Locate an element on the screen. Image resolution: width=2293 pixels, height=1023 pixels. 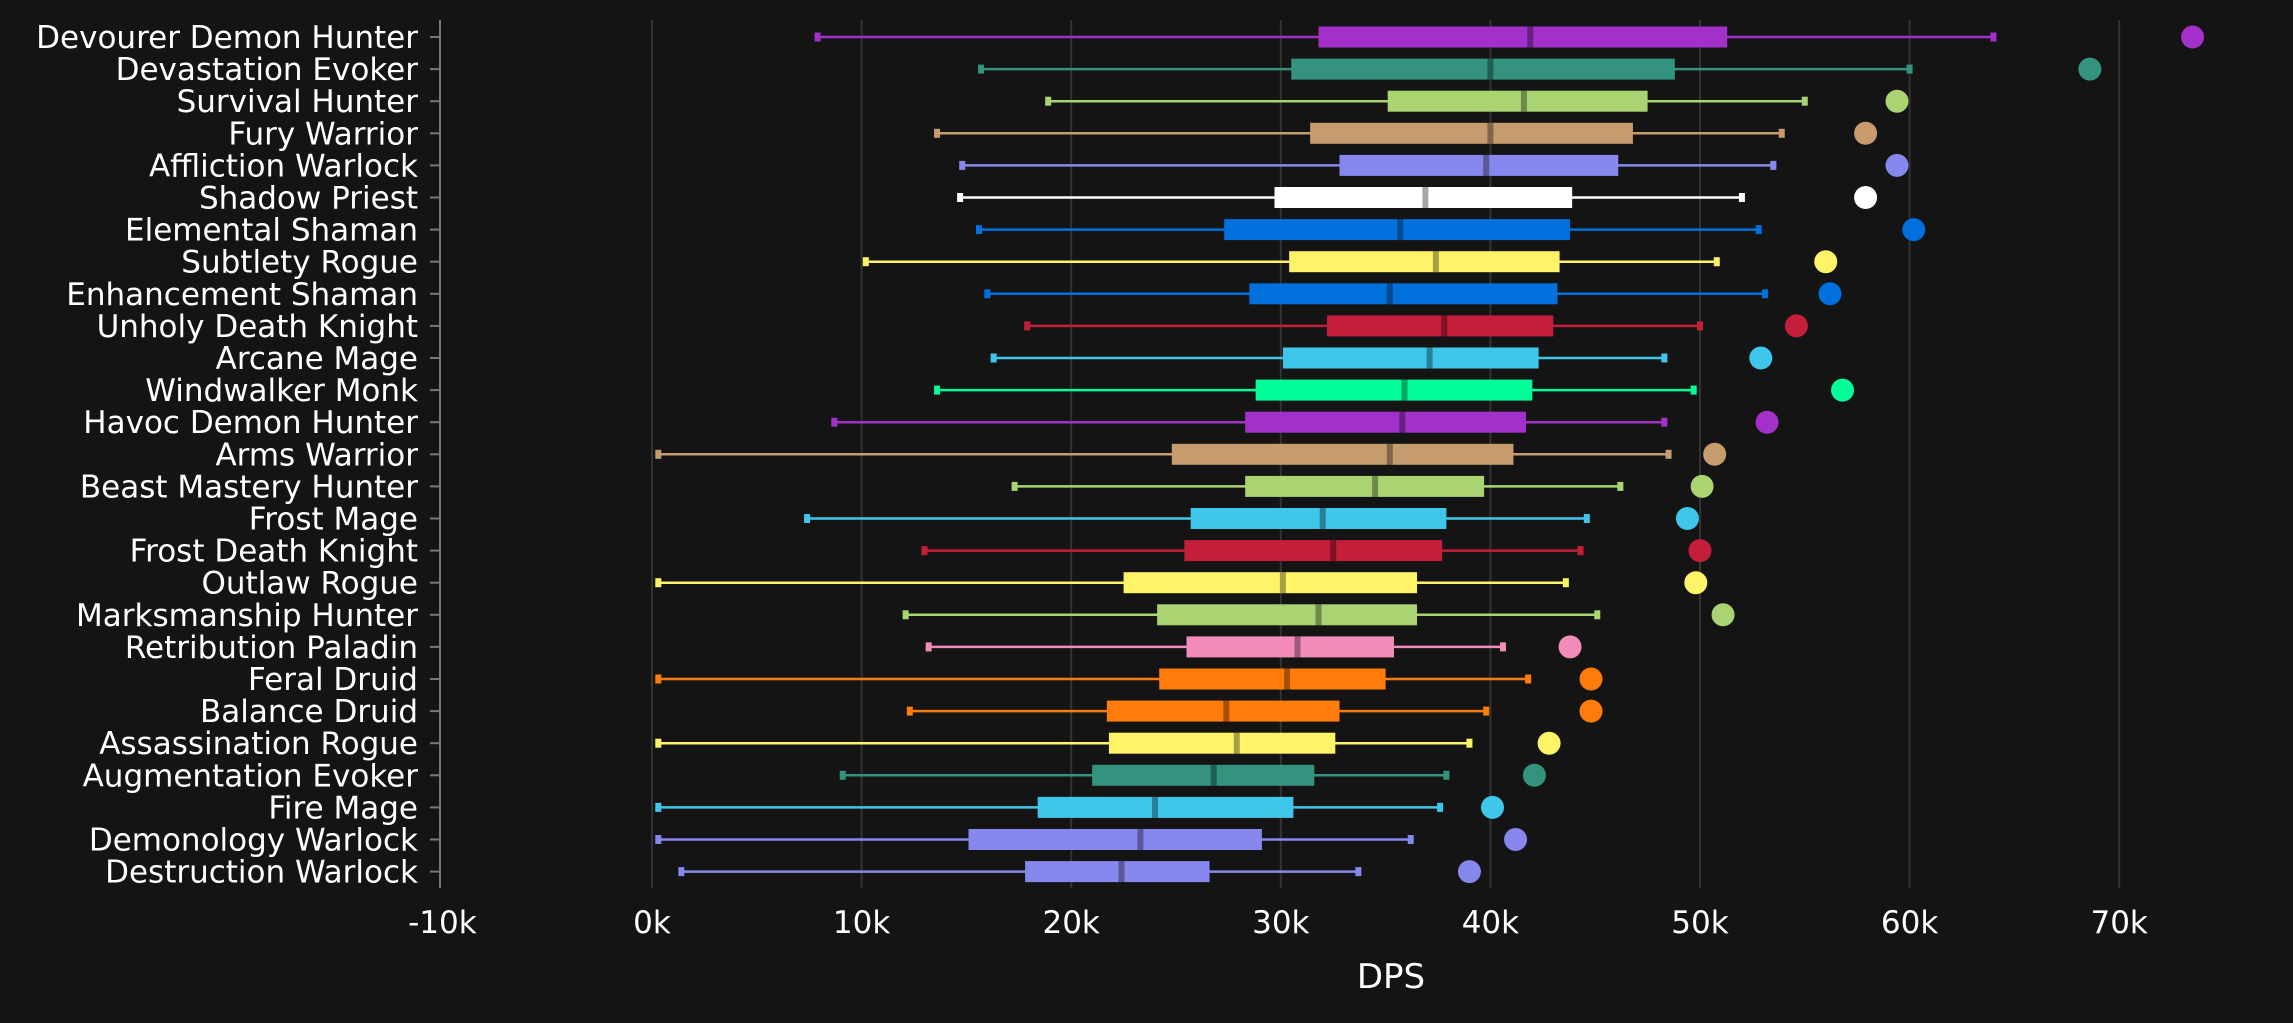
category-label: Feral Druid is located at coordinates (333, 680).